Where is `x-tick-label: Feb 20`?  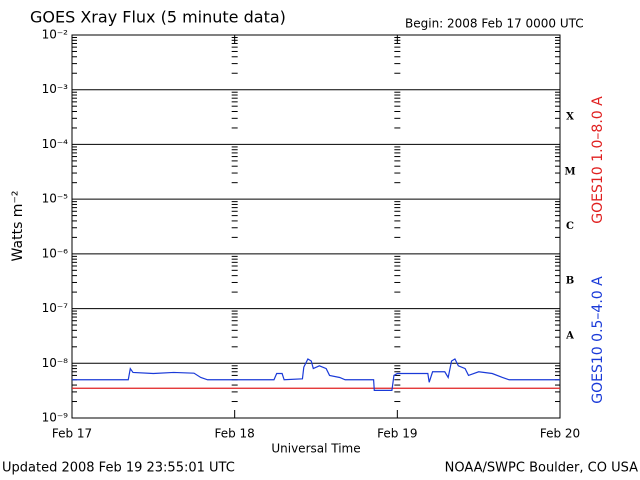 x-tick-label: Feb 20 is located at coordinates (560, 434).